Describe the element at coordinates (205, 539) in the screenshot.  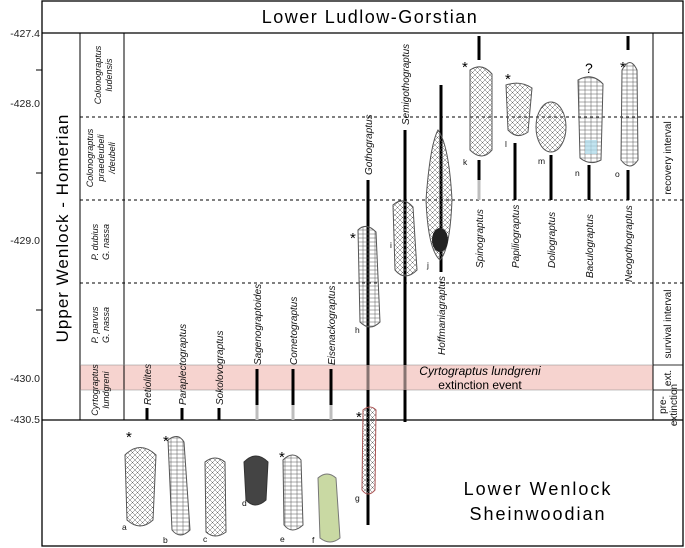
I see `letter-c: c` at that location.